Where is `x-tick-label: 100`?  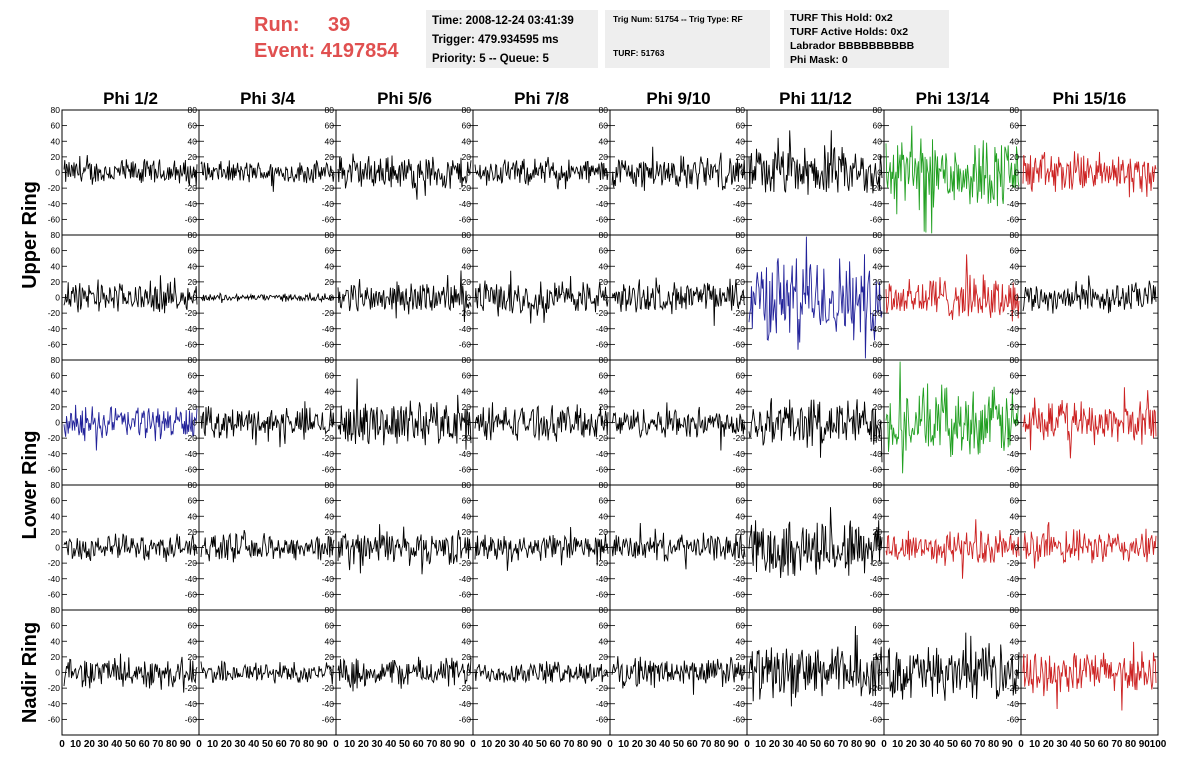
x-tick-label: 100 is located at coordinates (1158, 744).